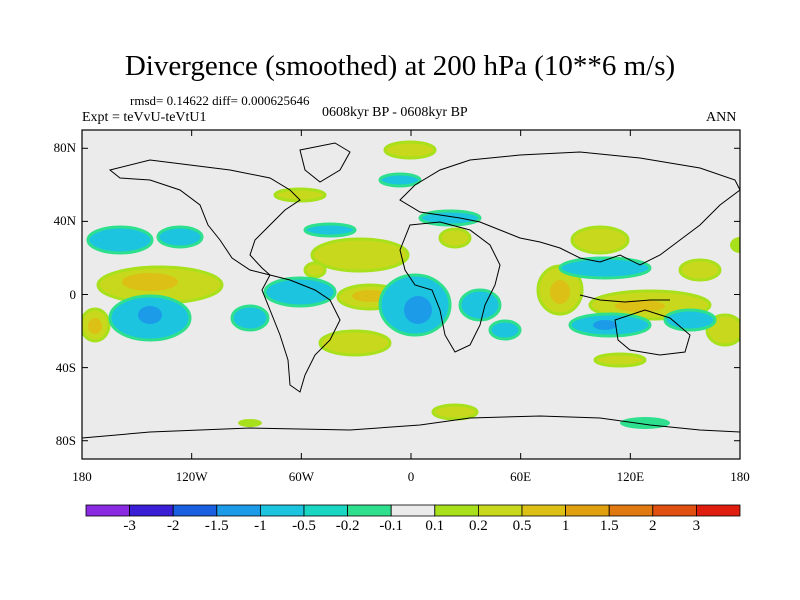  I want to click on lat-tick-label: 40N, so click(64, 221).